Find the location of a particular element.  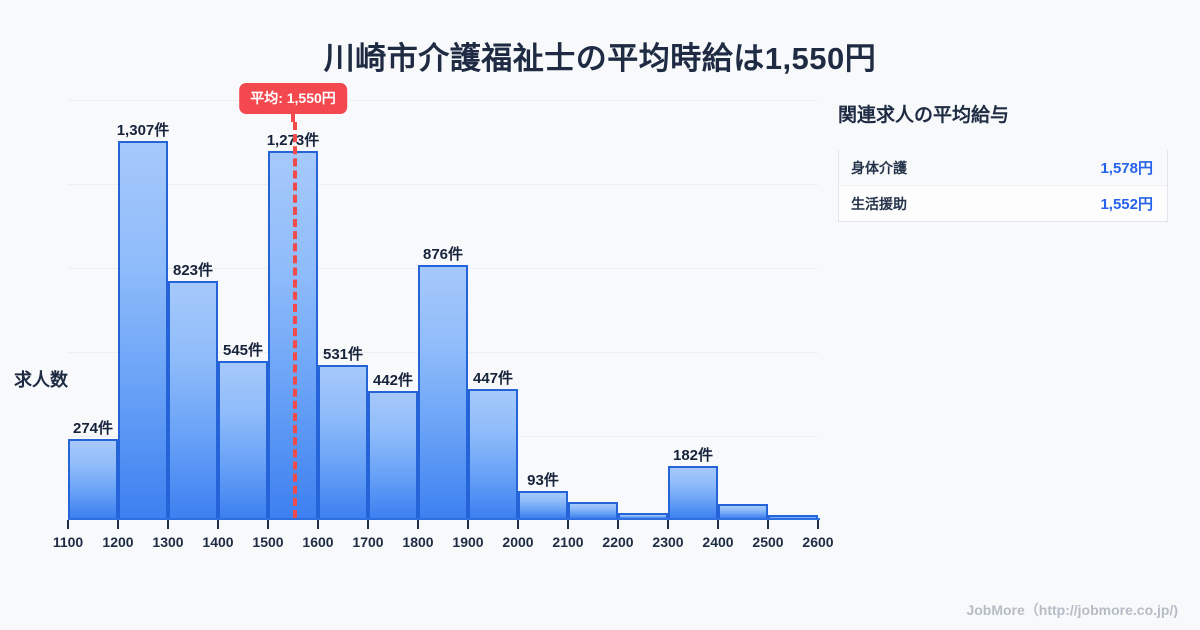

bar-value-label: 442件 is located at coordinates (393, 380).